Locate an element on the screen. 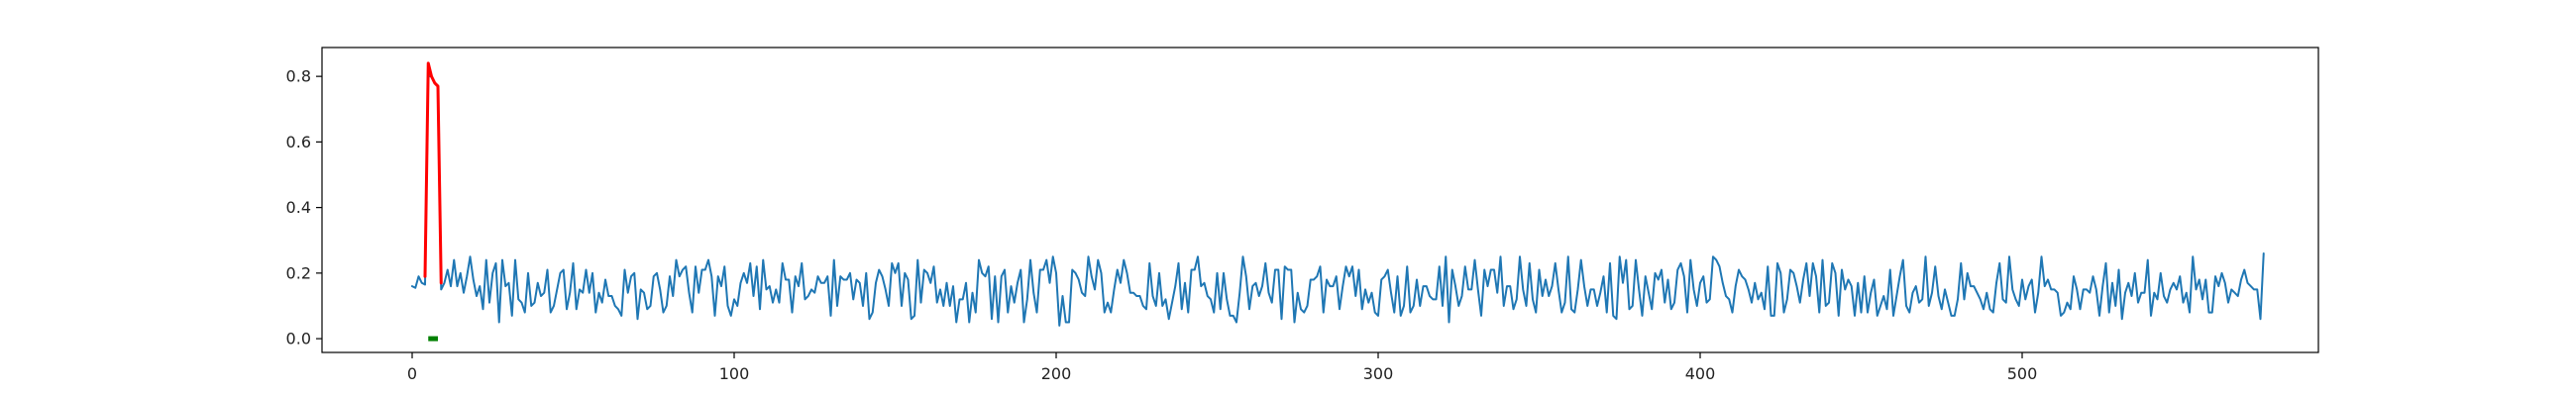  y-tick-label: 0.4 is located at coordinates (298, 208).